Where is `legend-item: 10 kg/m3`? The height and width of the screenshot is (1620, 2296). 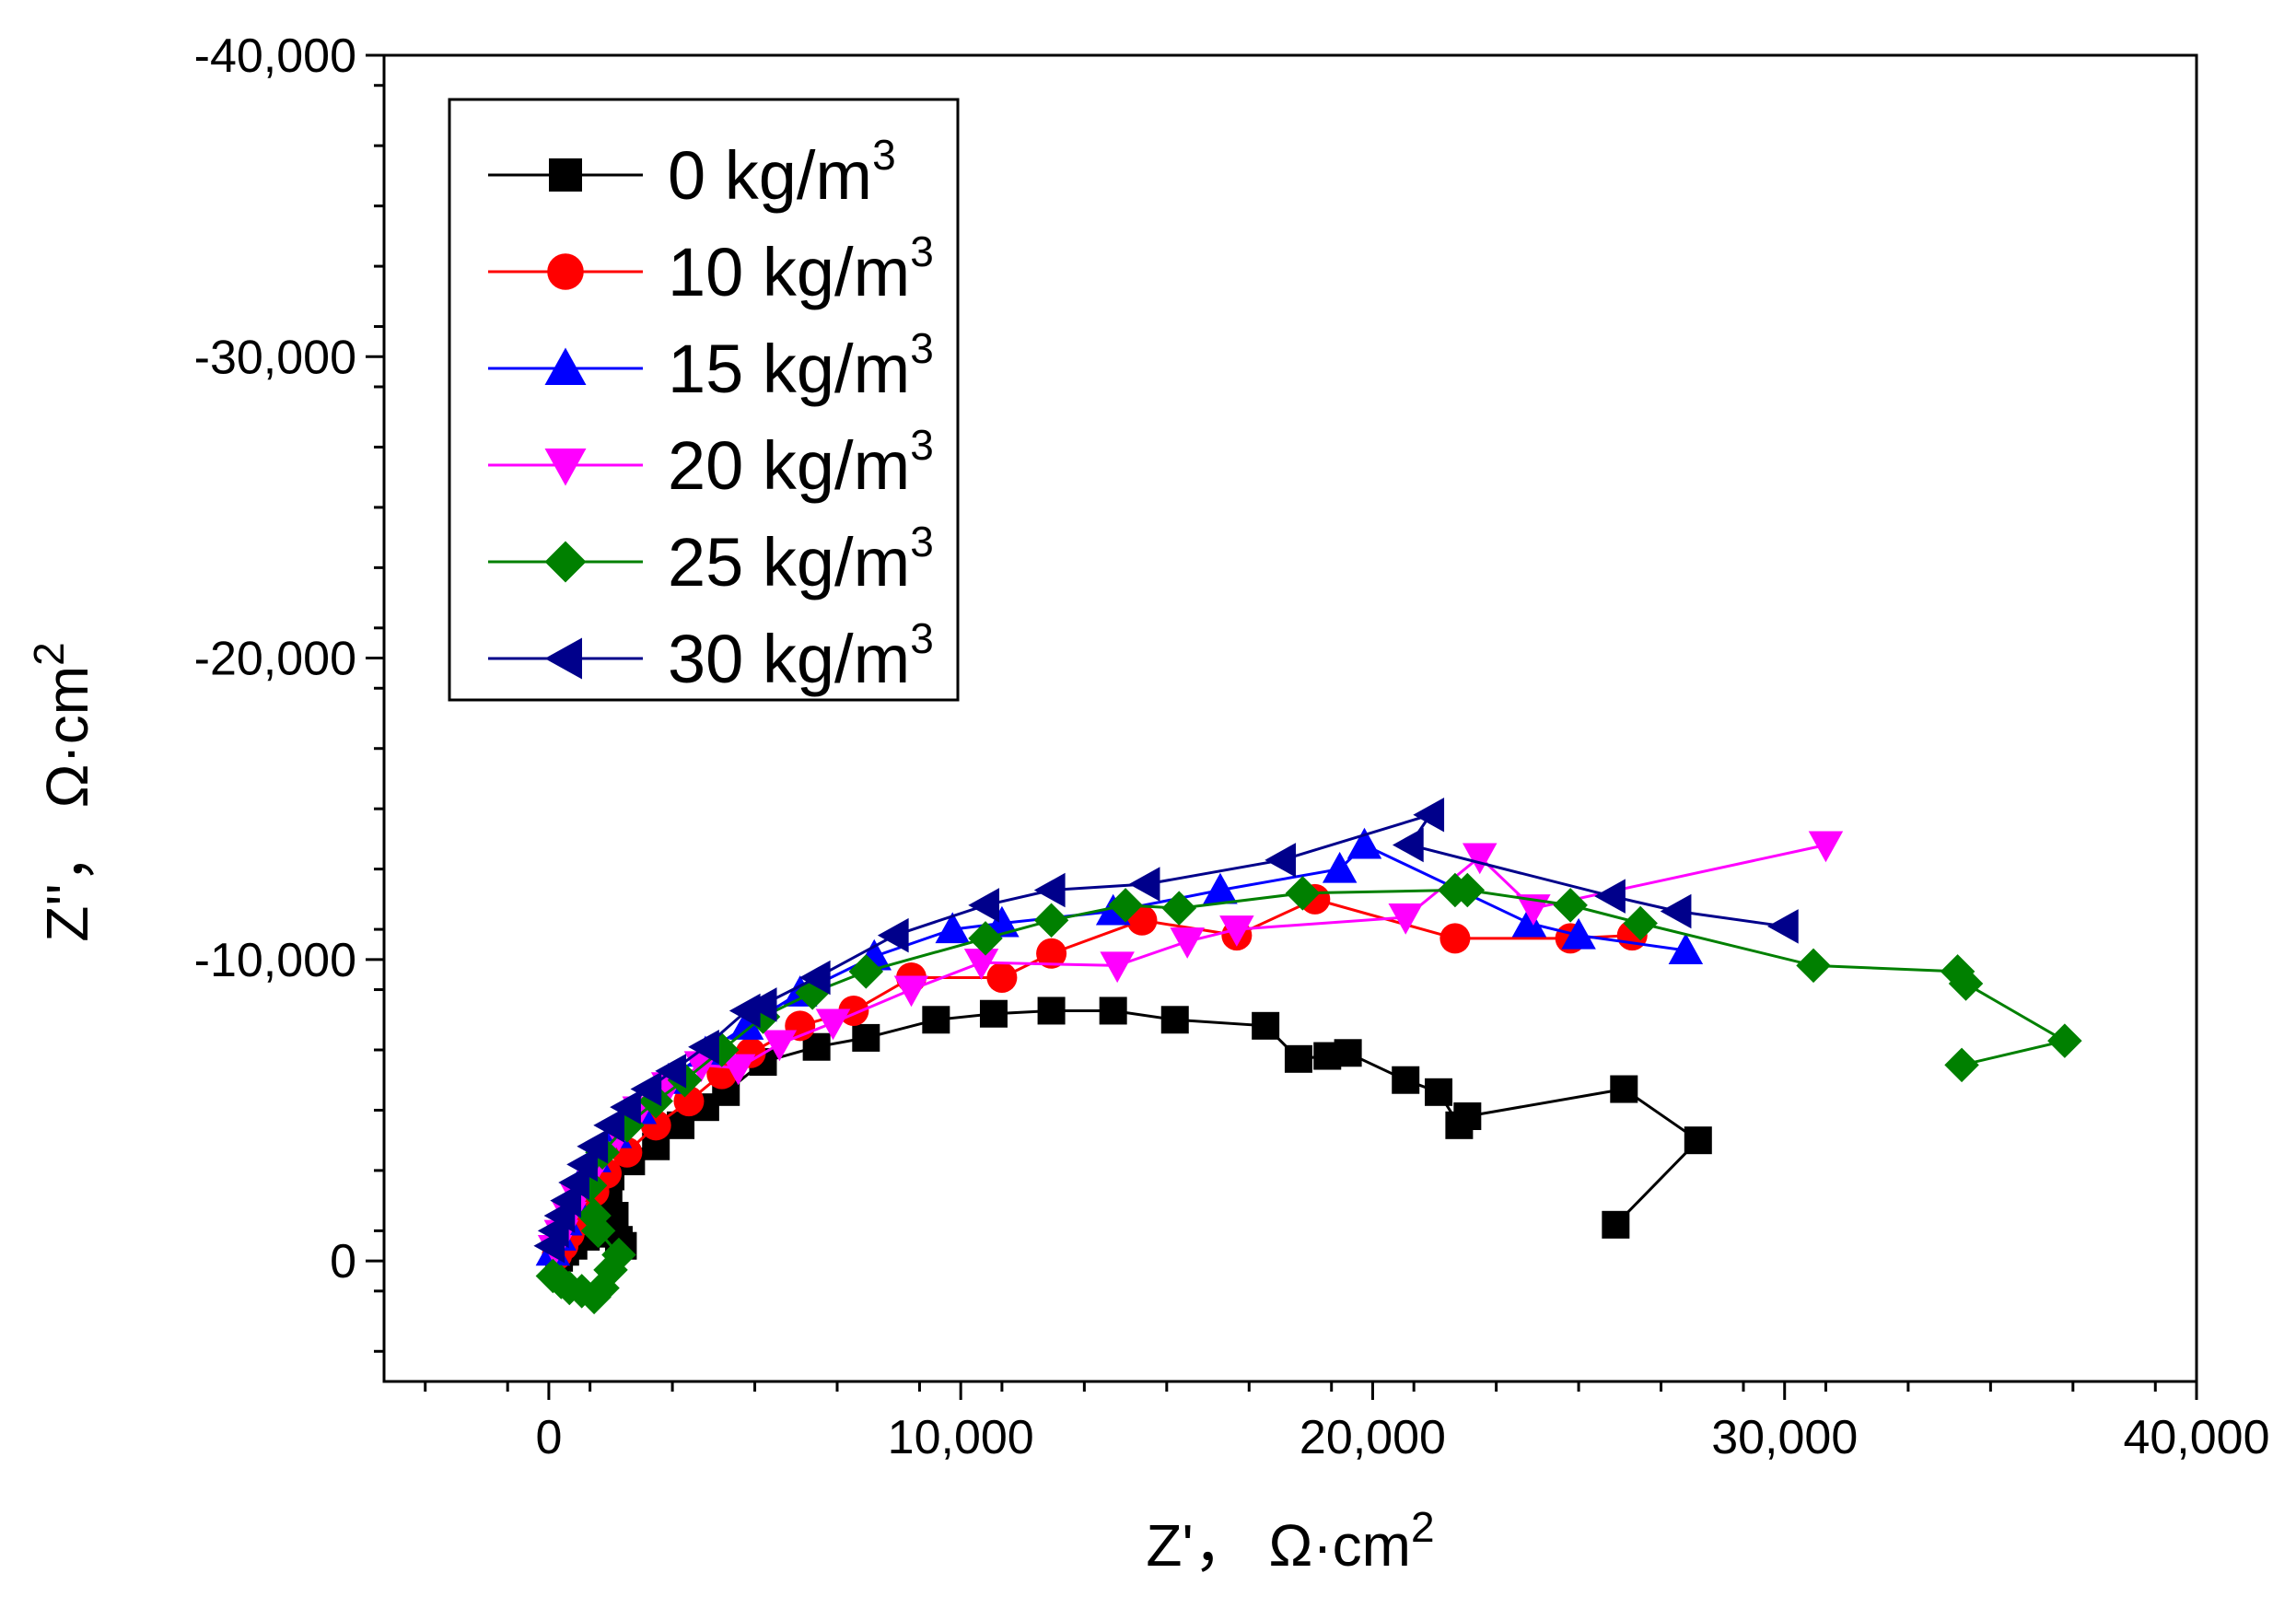 legend-item: 10 kg/m3 is located at coordinates (711, 268).